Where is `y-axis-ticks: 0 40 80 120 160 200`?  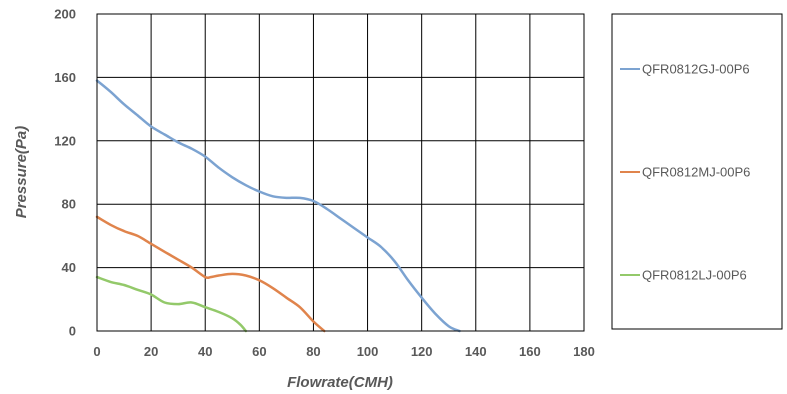
y-axis-ticks: 0 40 80 120 160 200 is located at coordinates (65, 173).